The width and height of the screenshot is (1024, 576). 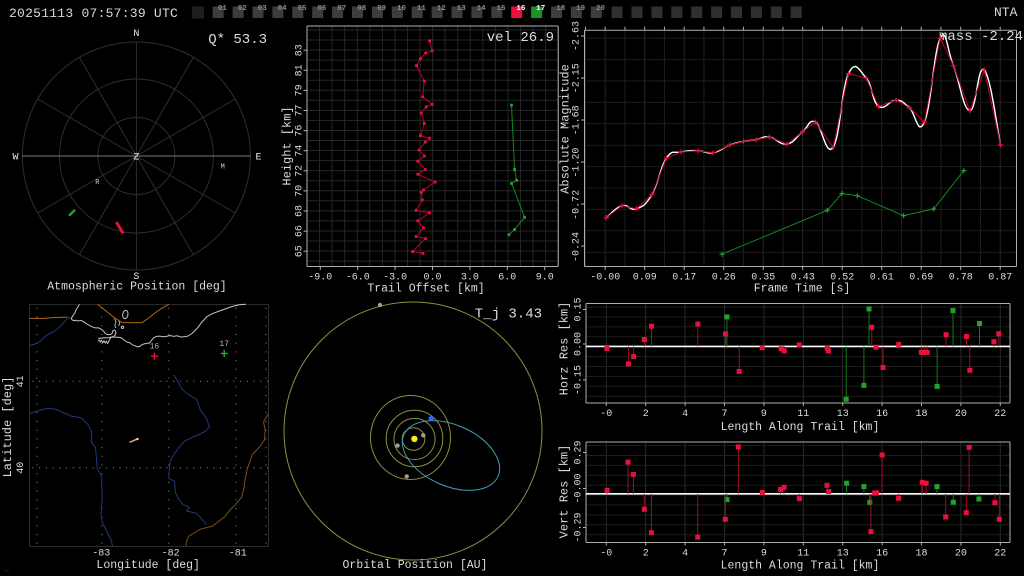 What do you see at coordinates (382, 9) in the screenshot?
I see `svg-text: 09` at bounding box center [382, 9].